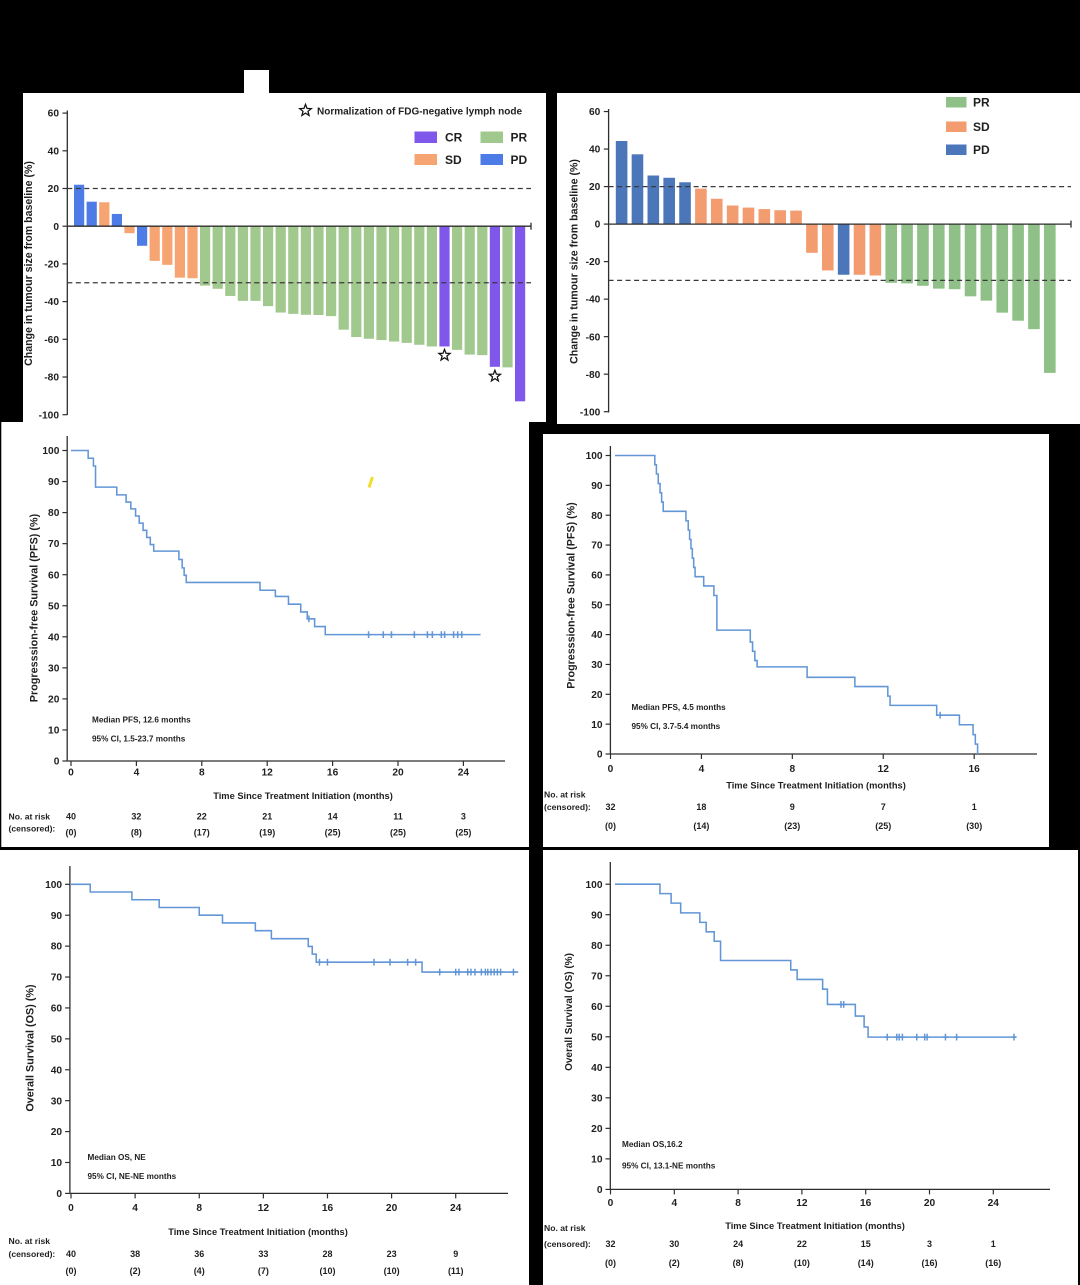  What do you see at coordinates (453, 160) in the screenshot?
I see `svg-text: SD` at bounding box center [453, 160].